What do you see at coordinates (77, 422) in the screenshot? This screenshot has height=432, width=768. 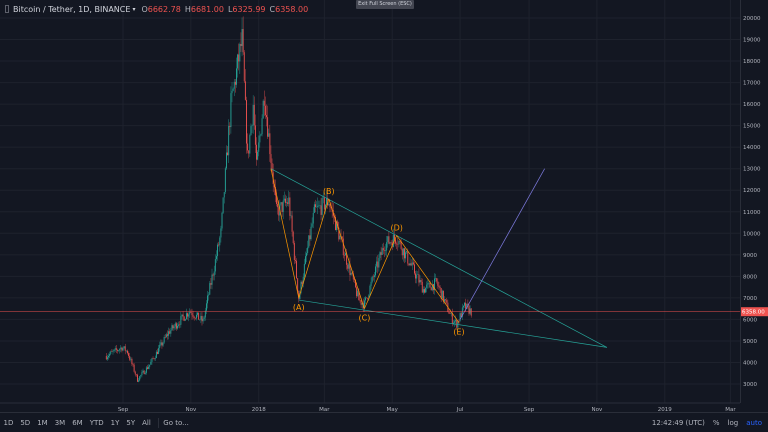 I see `range-6m: 6M` at bounding box center [77, 422].